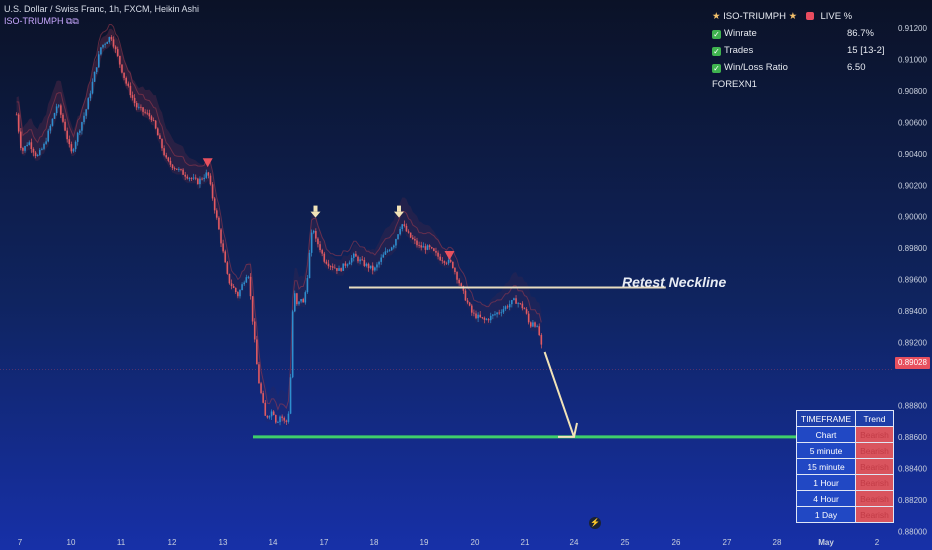 The image size is (932, 550). Describe the element at coordinates (449, 256) in the screenshot. I see `sell-signal-icon` at that location.